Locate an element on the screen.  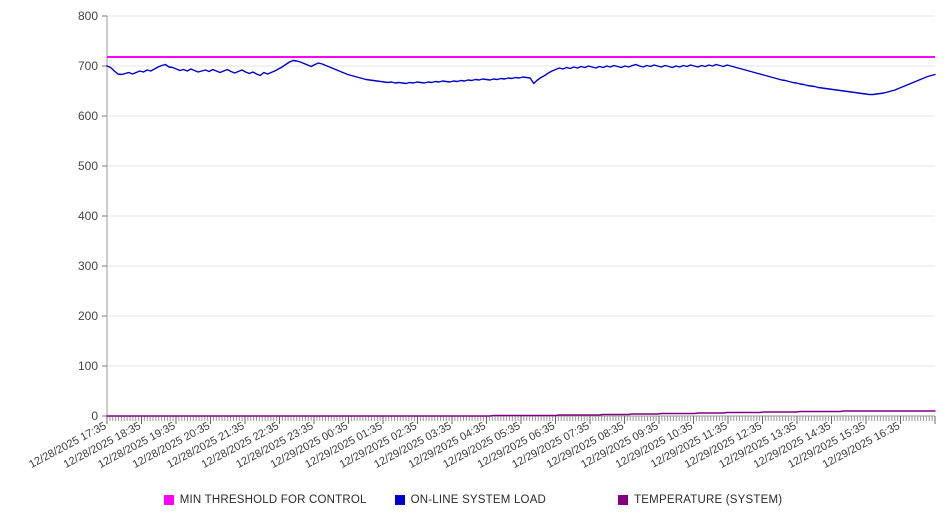
y-axis-tick-label: 700 is located at coordinates (88, 66).